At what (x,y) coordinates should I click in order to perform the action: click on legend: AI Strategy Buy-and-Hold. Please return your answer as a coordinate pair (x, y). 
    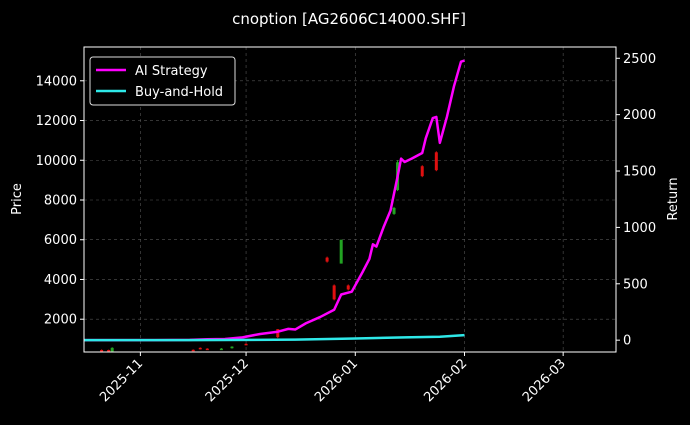
    Looking at the image, I should click on (162, 81).